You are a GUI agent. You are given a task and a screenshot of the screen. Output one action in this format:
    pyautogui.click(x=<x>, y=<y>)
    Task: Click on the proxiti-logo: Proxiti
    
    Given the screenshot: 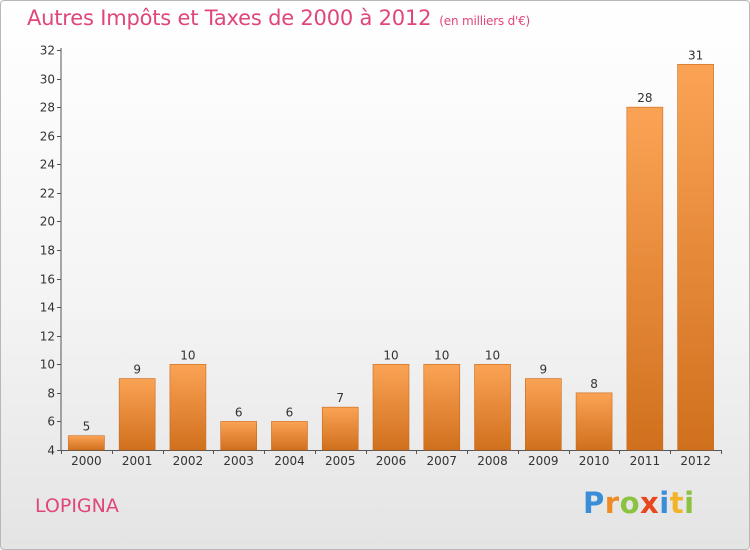 What is the action you would take?
    pyautogui.click(x=639, y=503)
    